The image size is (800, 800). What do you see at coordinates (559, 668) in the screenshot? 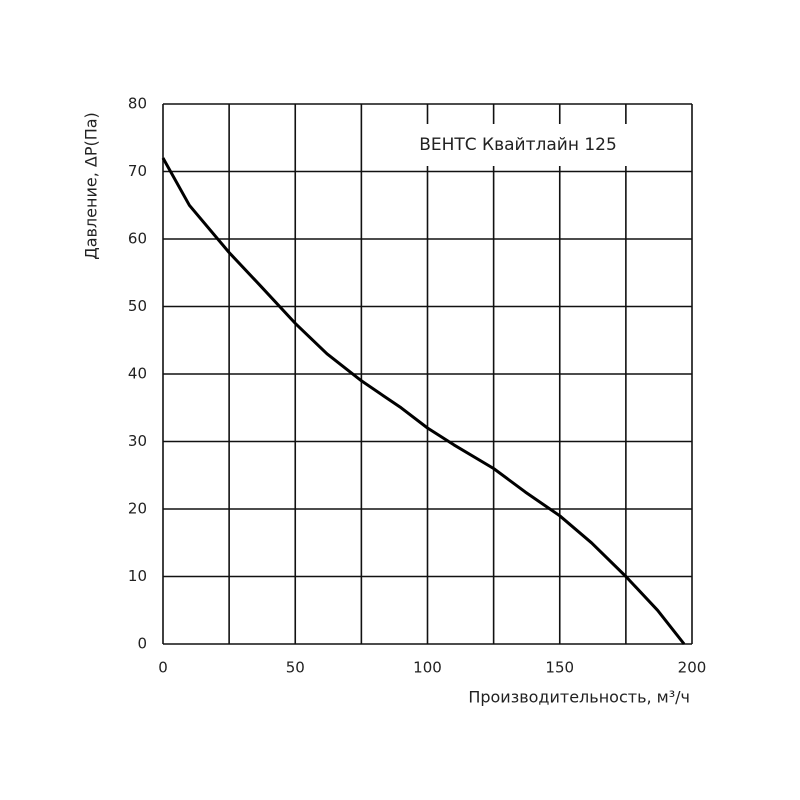
I see `x-tick-label: 150` at bounding box center [559, 668].